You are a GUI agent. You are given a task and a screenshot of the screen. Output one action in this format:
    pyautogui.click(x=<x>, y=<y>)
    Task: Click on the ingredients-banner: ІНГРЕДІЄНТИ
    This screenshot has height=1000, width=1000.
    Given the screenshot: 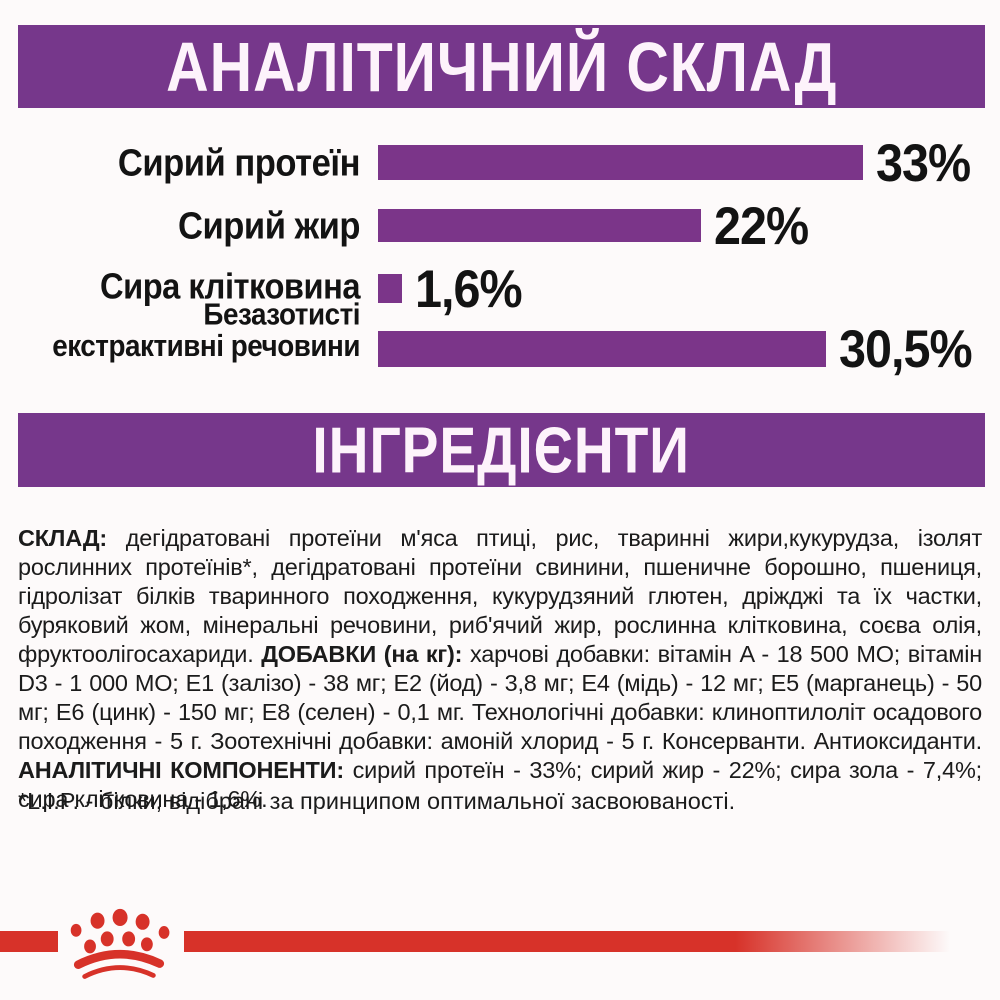 What is the action you would take?
    pyautogui.click(x=501, y=450)
    